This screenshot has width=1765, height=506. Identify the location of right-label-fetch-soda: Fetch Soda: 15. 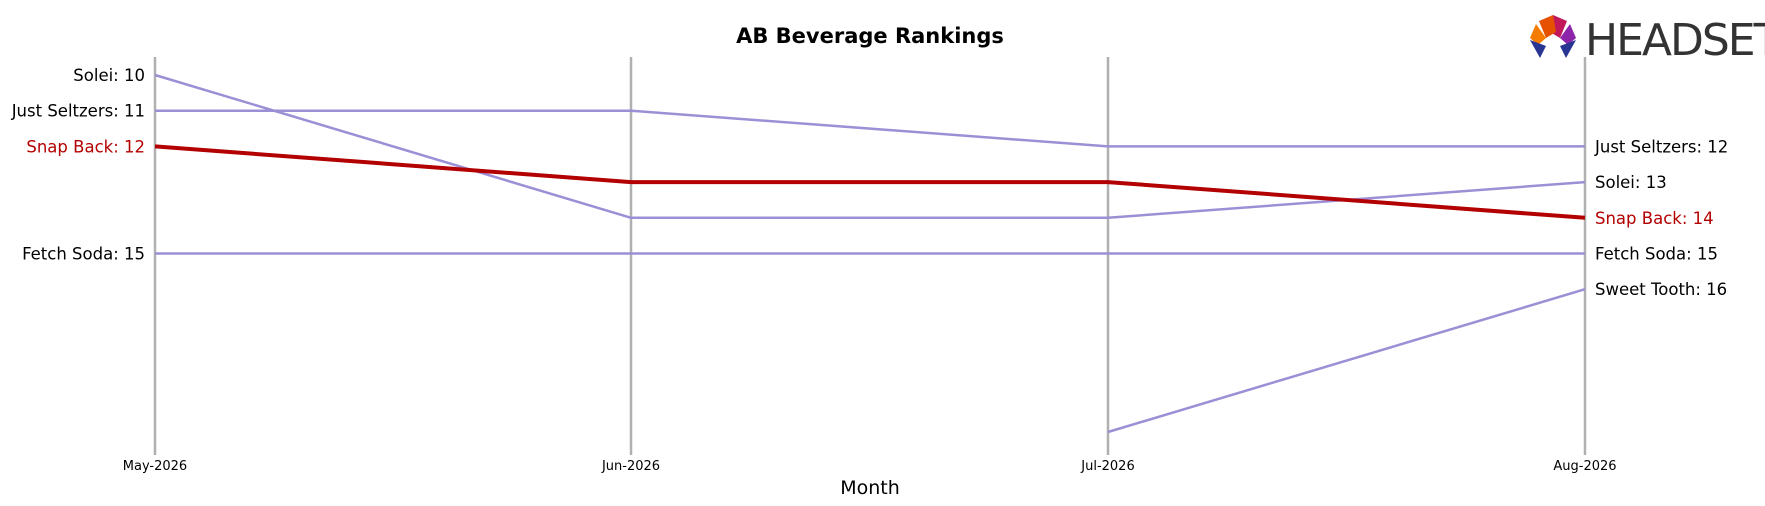
(1656, 254).